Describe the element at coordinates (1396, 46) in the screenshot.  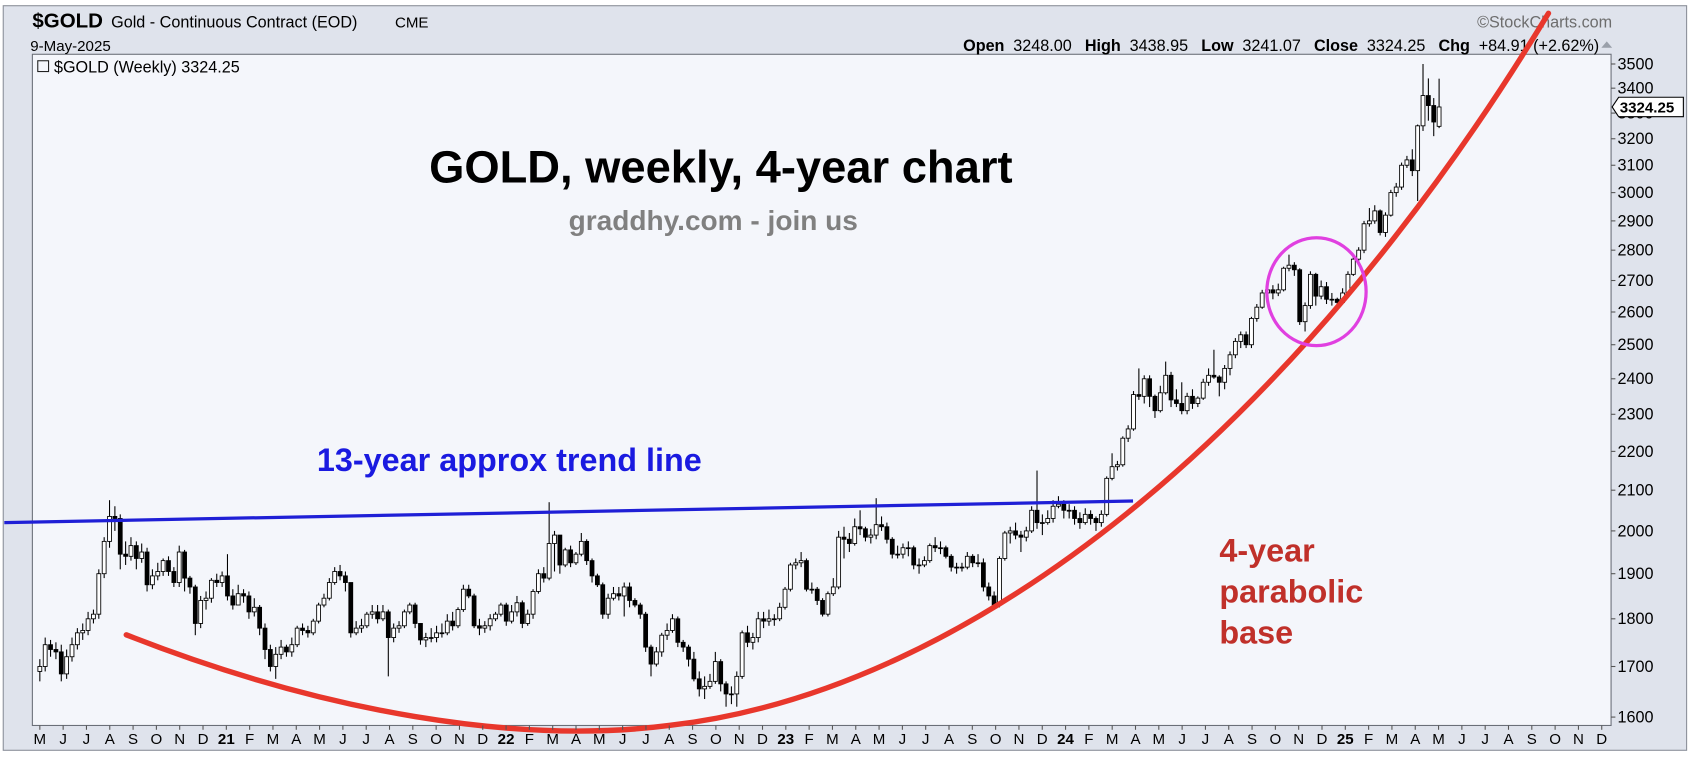
I see `close-value: 3324.25` at that location.